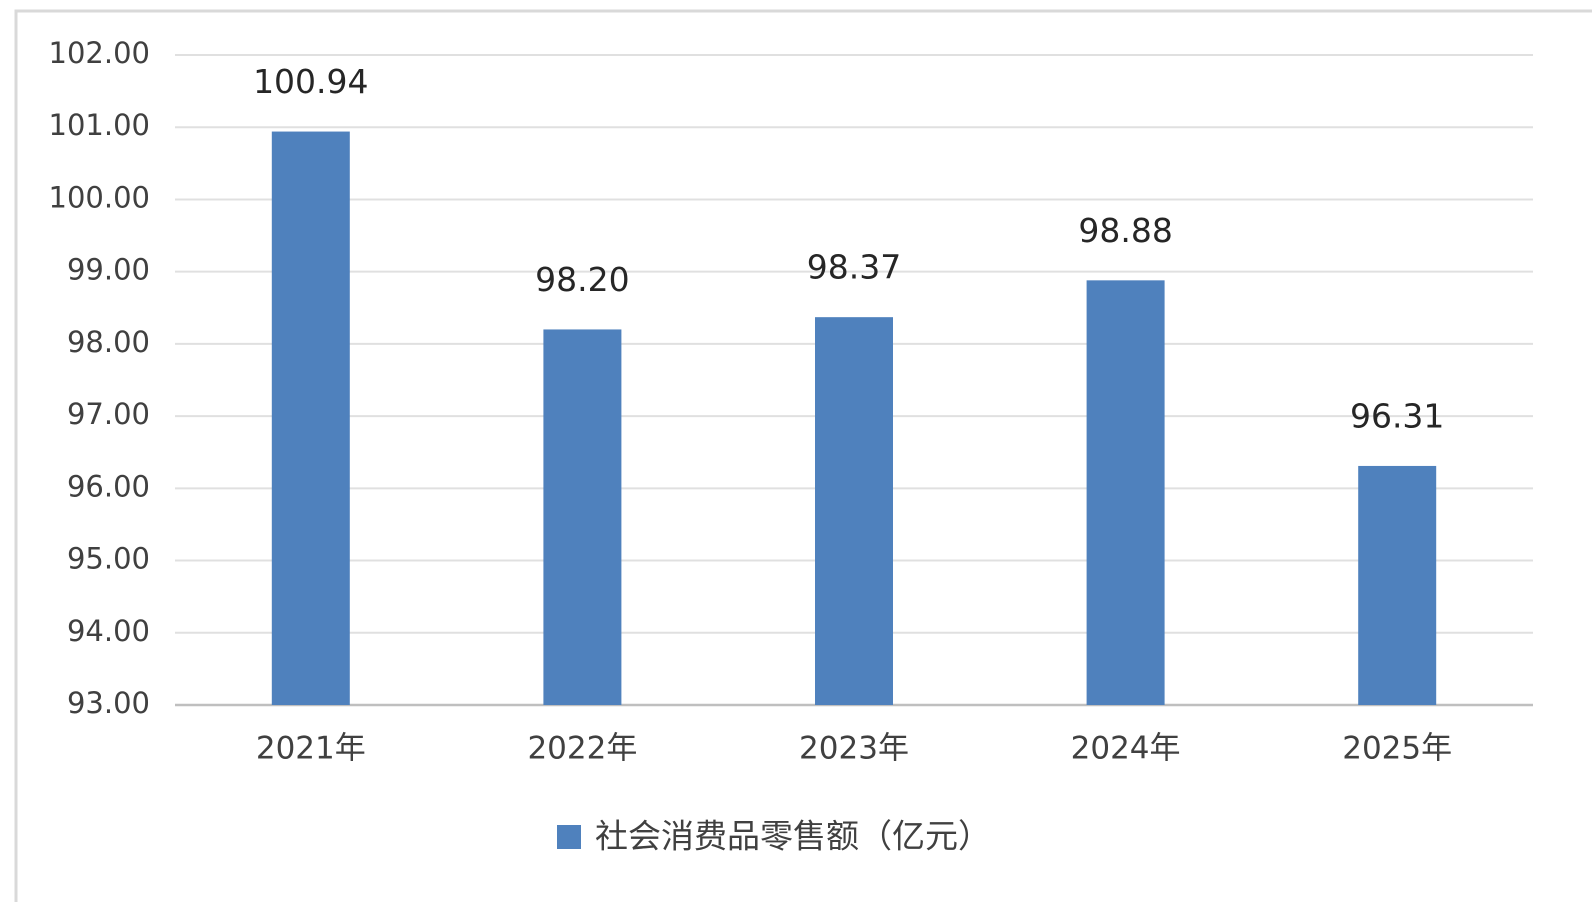 The height and width of the screenshot is (902, 1592). Describe the element at coordinates (582, 749) in the screenshot. I see `x-tick-label: 2022年` at that location.